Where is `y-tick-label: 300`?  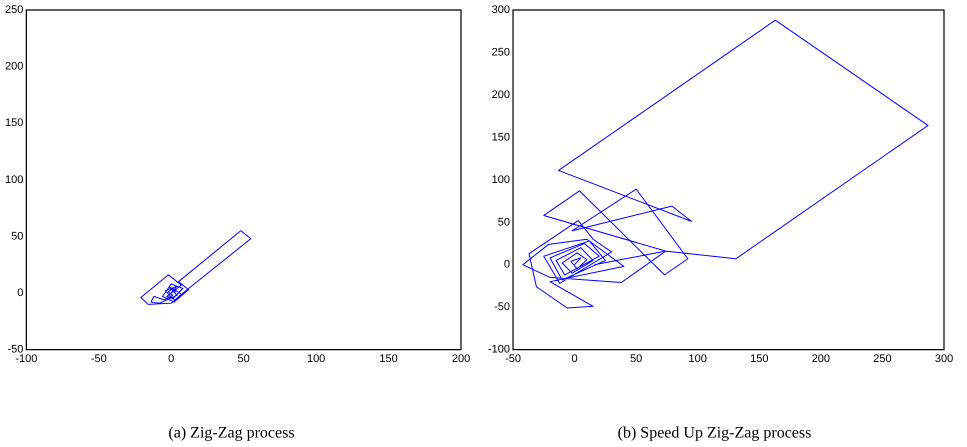
y-tick-label: 300 is located at coordinates (501, 10).